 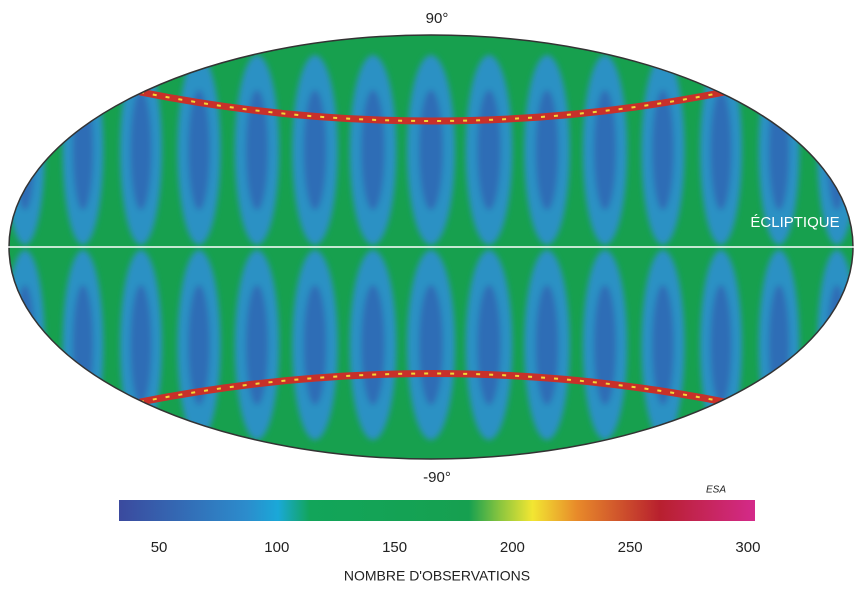 I want to click on ecliptic-label: ÉCLIPTIQUE, so click(x=794, y=222).